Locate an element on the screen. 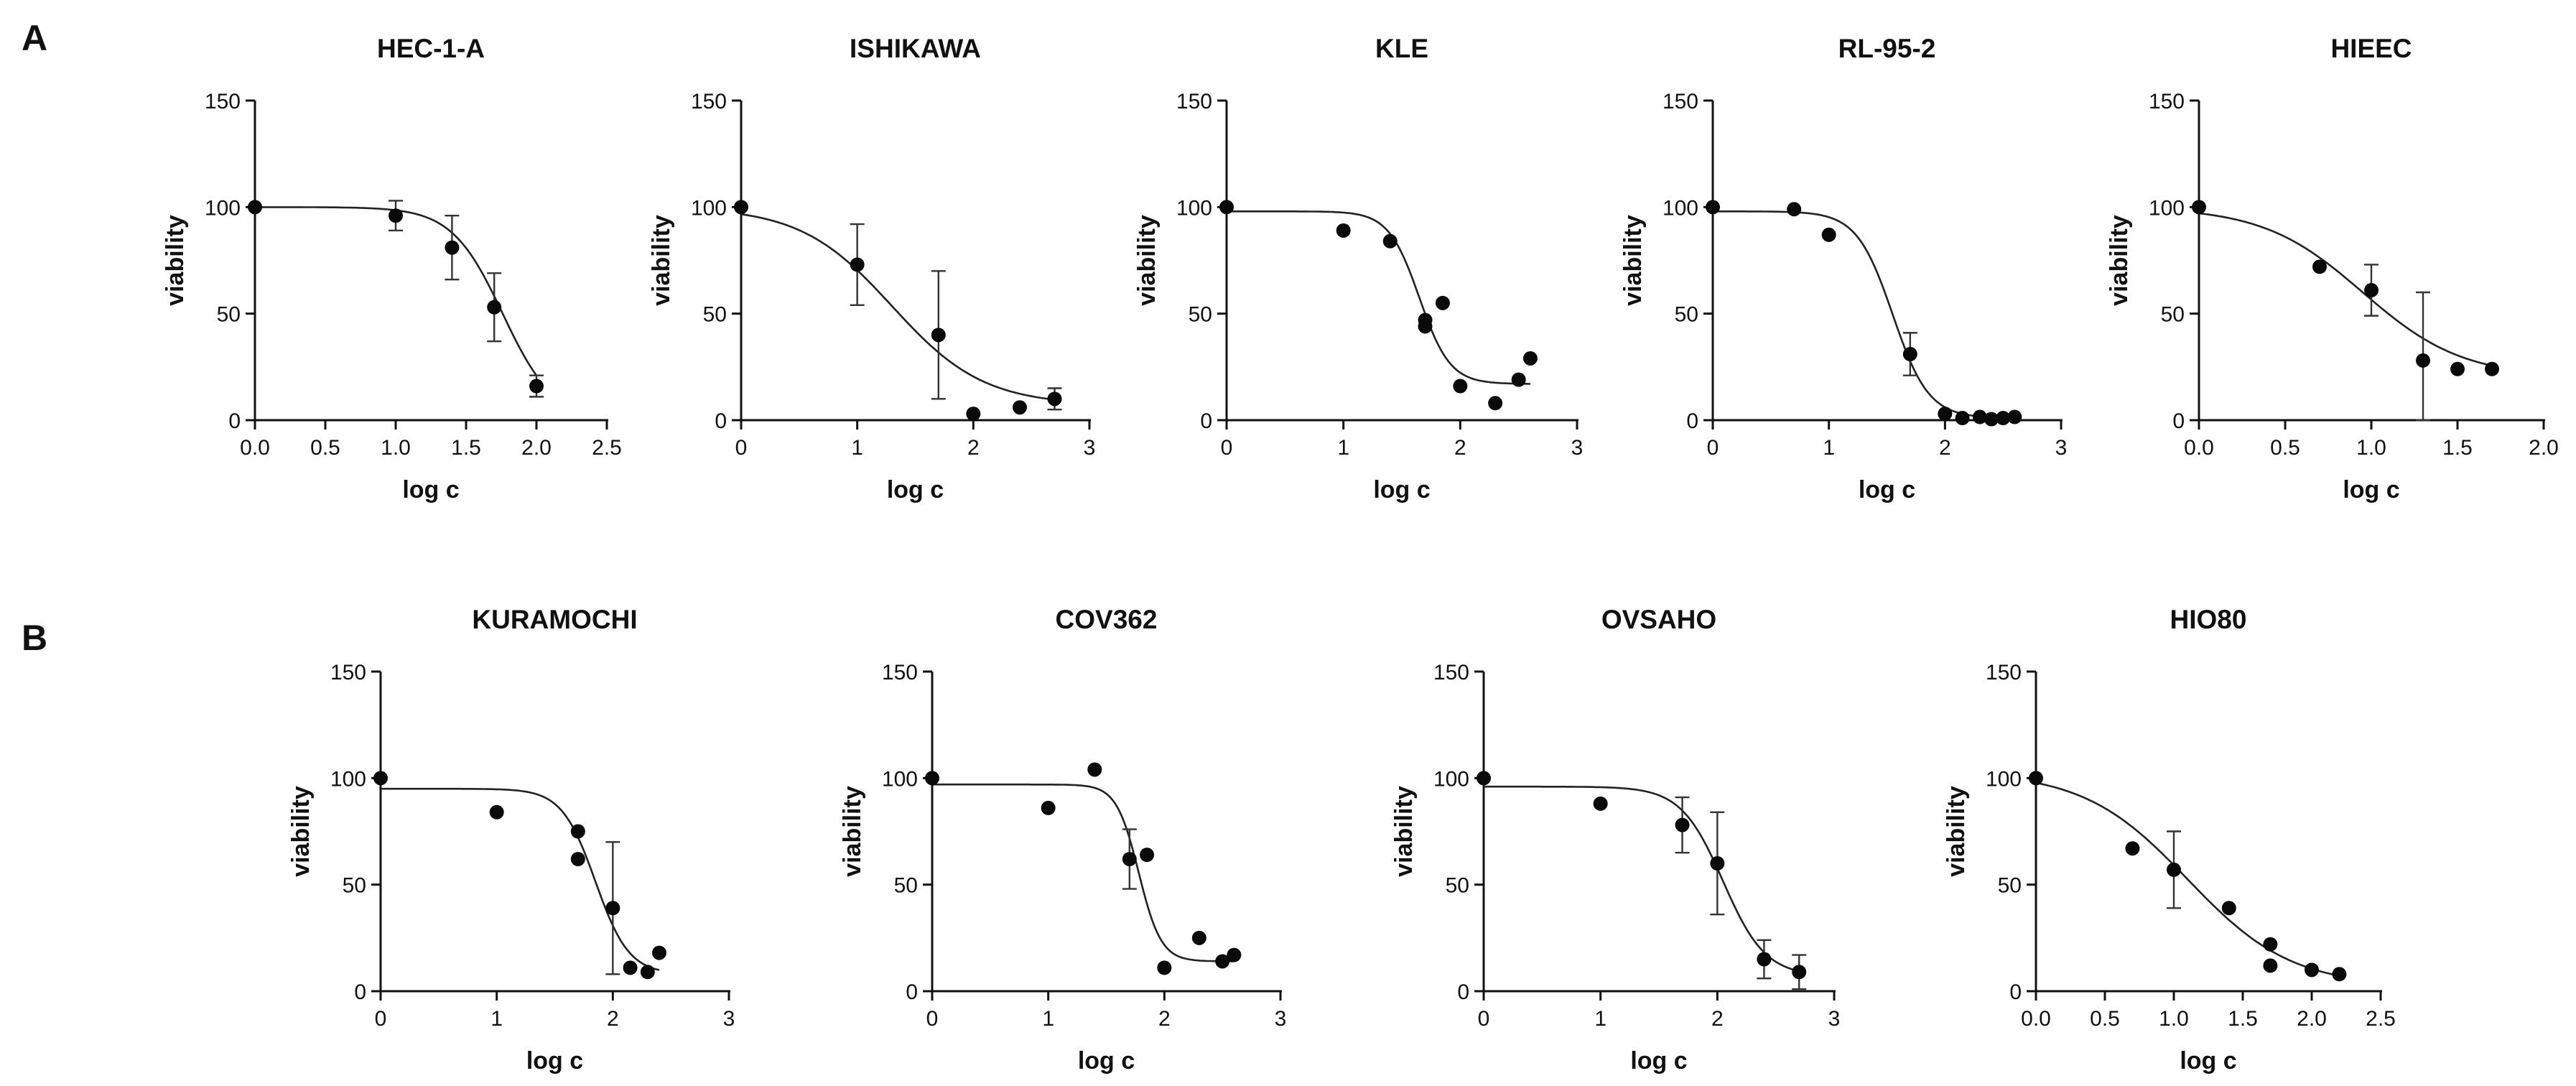 The height and width of the screenshot is (1086, 2576). panel-label-a: A is located at coordinates (34, 38).